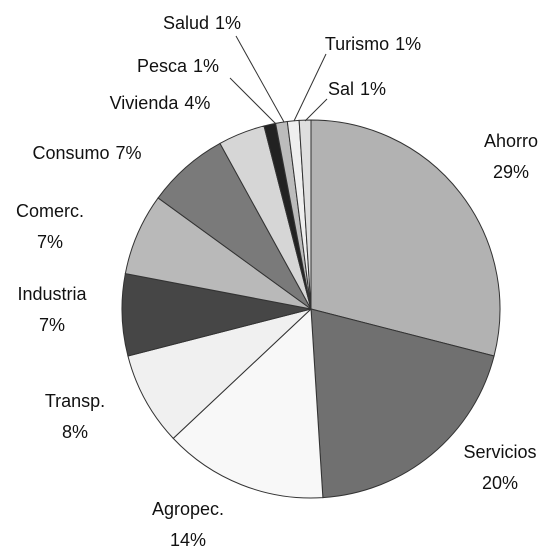  I want to click on slice-label: Pesca, so click(162, 66).